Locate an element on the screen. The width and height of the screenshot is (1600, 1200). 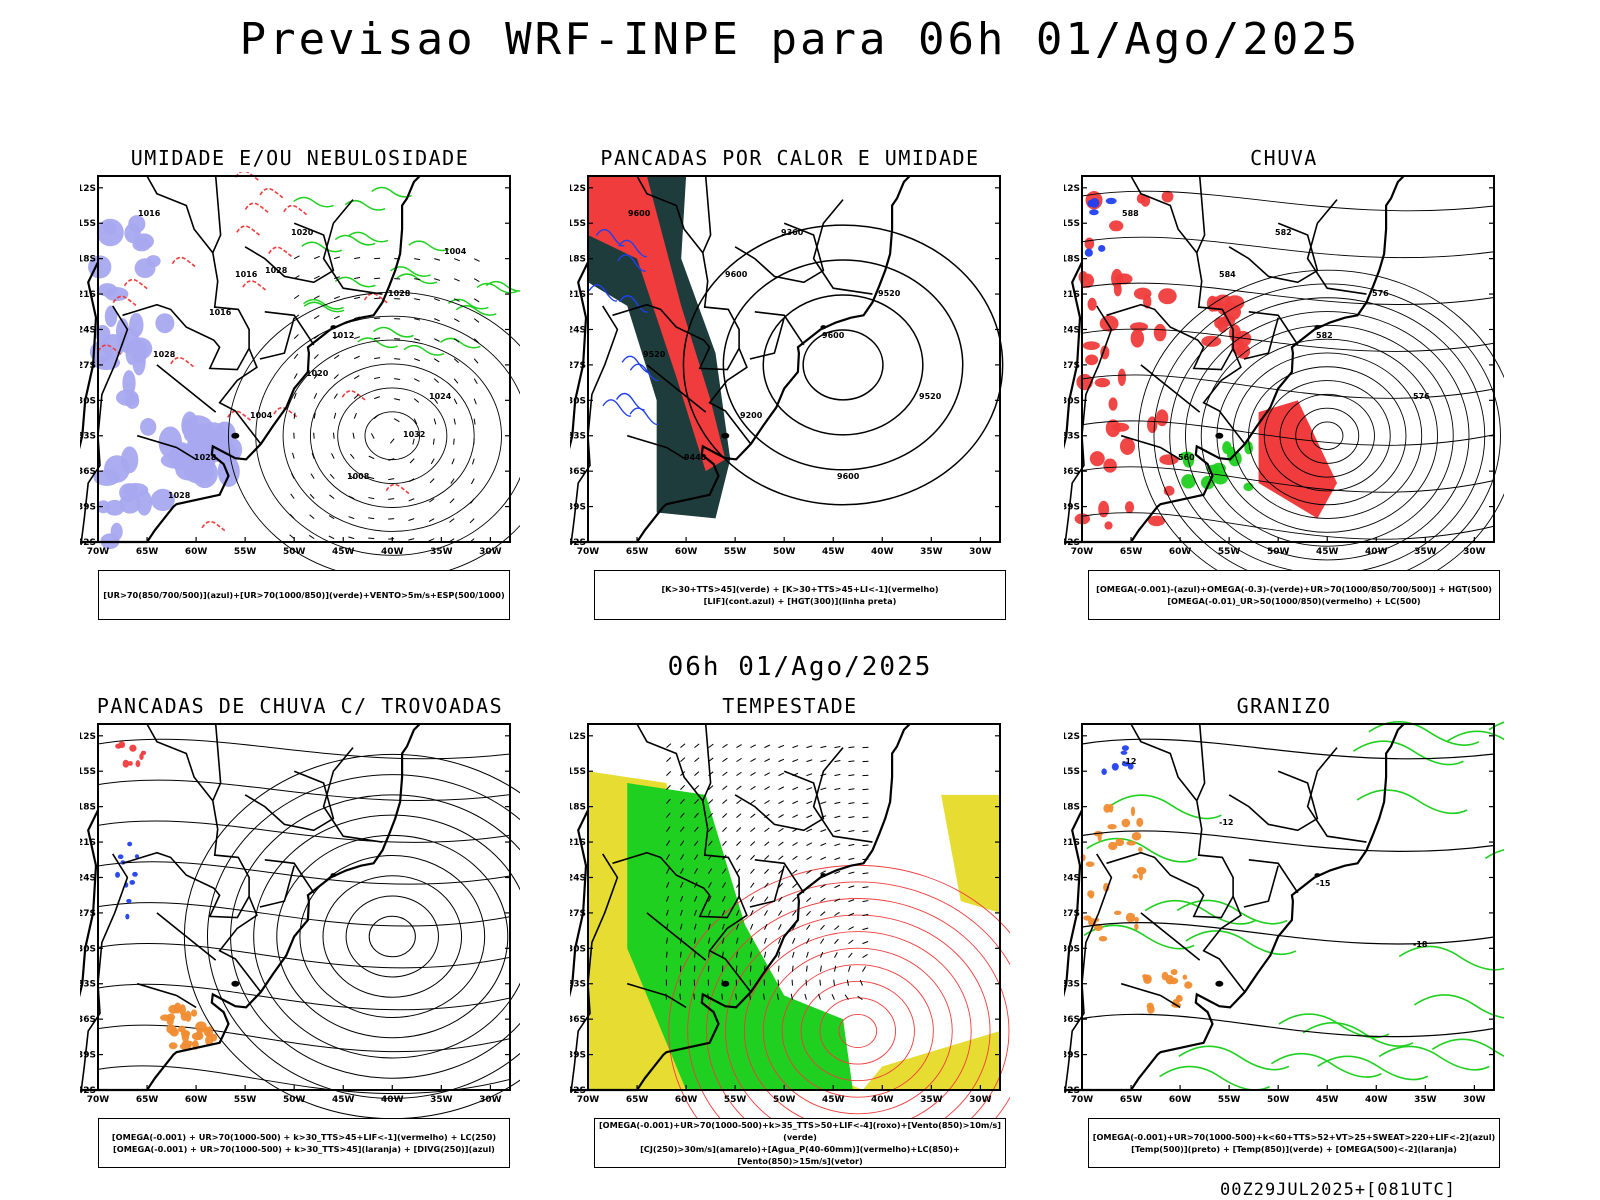
lon-label: 40W is located at coordinates (882, 552).